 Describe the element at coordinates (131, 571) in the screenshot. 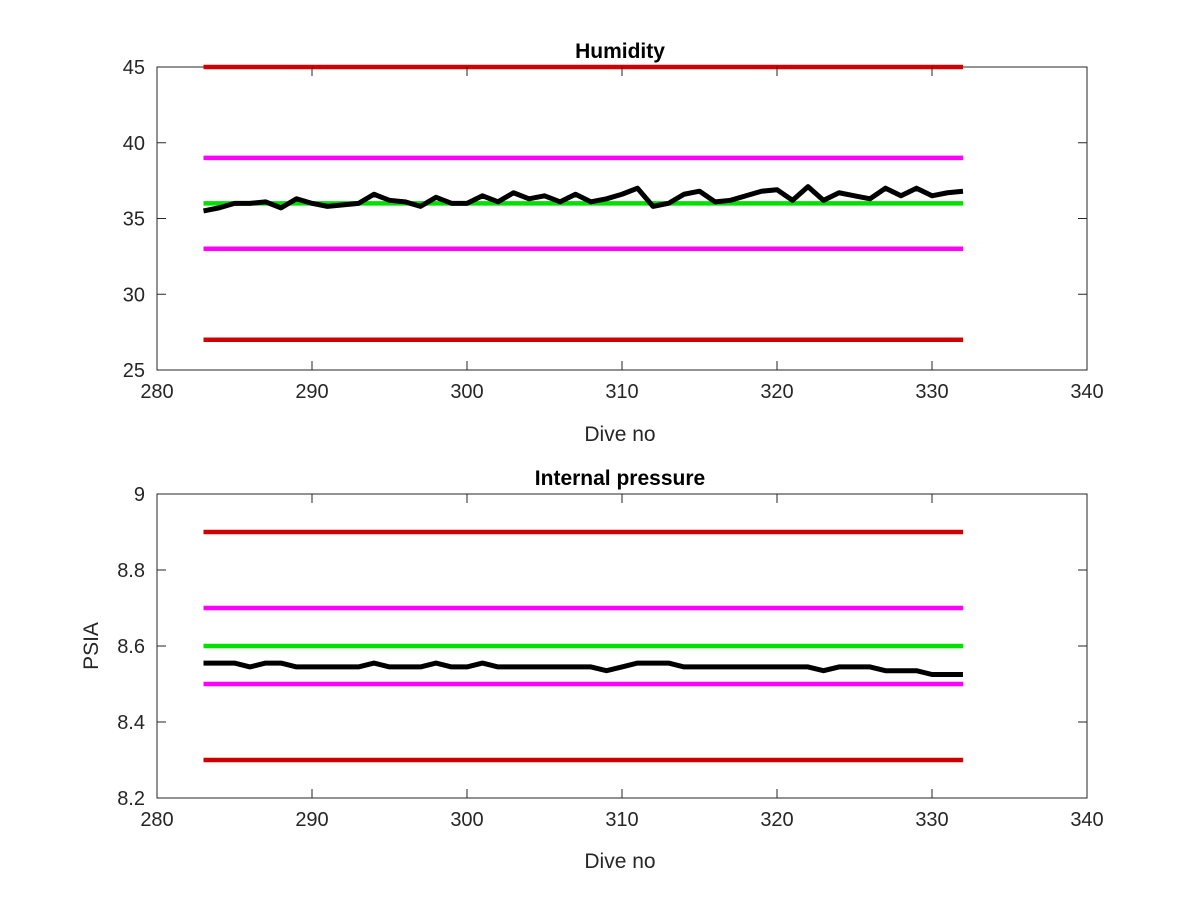

I see `internal-pressure-y-tick-label: 8.8` at that location.